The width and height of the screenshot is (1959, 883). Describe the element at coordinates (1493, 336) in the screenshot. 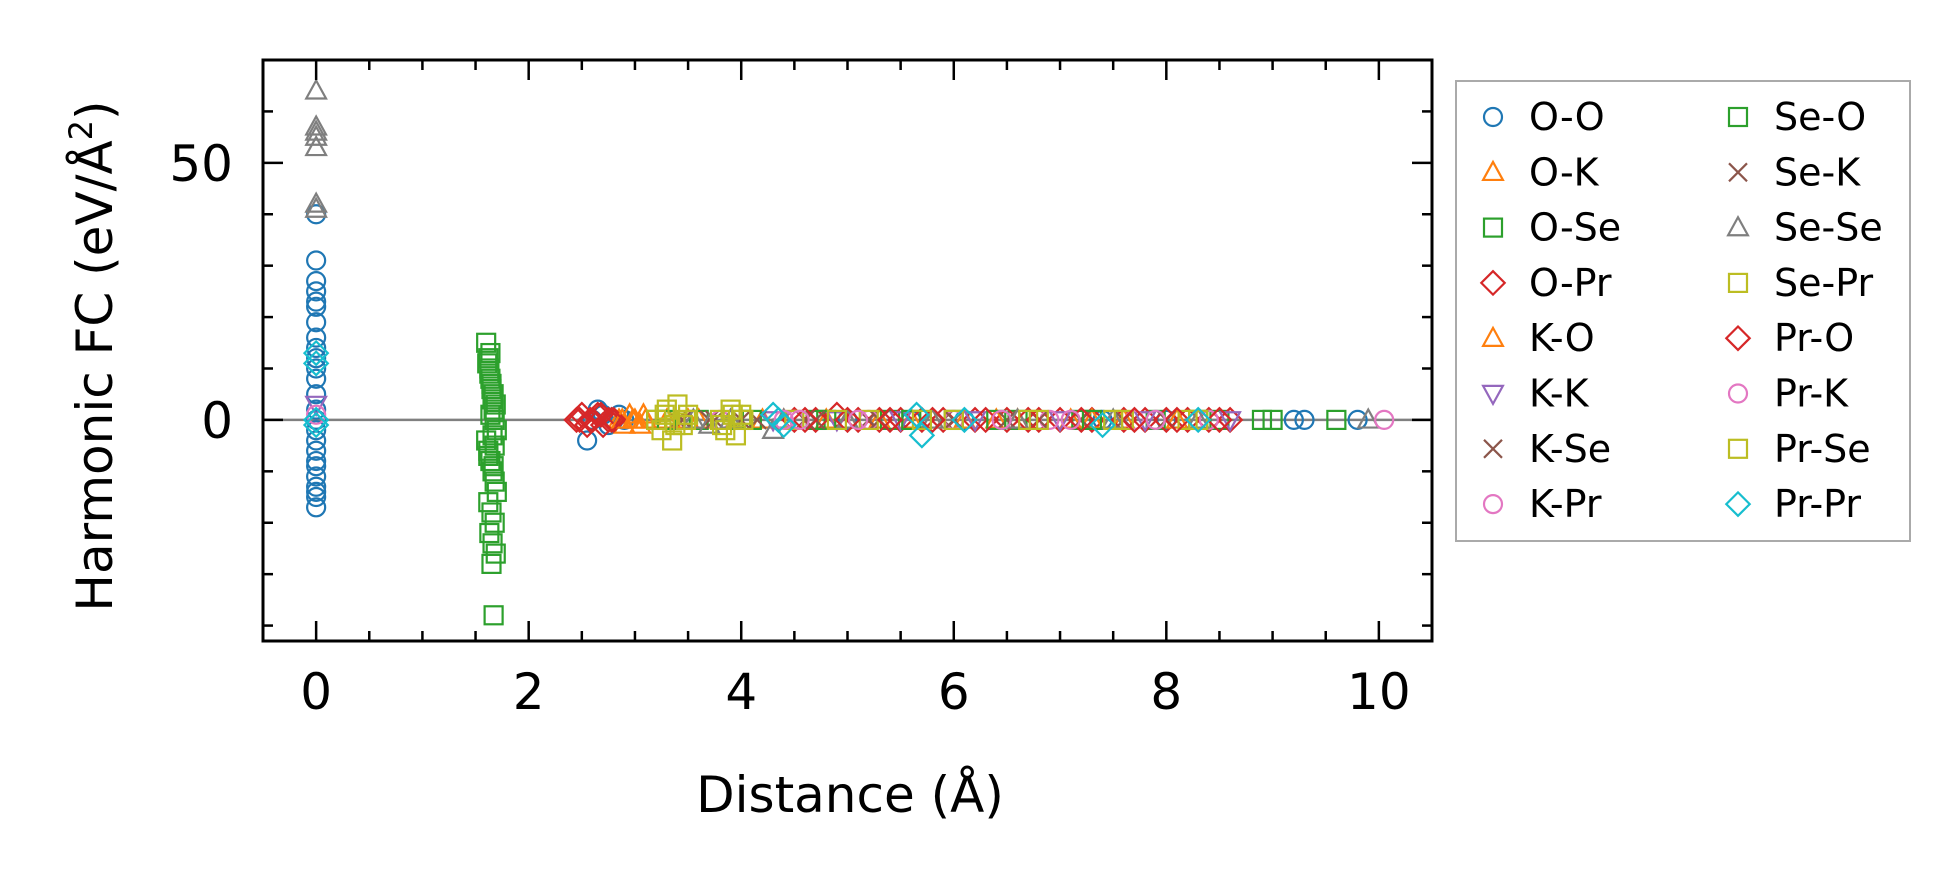

I see `legend-marker-K-O` at that location.